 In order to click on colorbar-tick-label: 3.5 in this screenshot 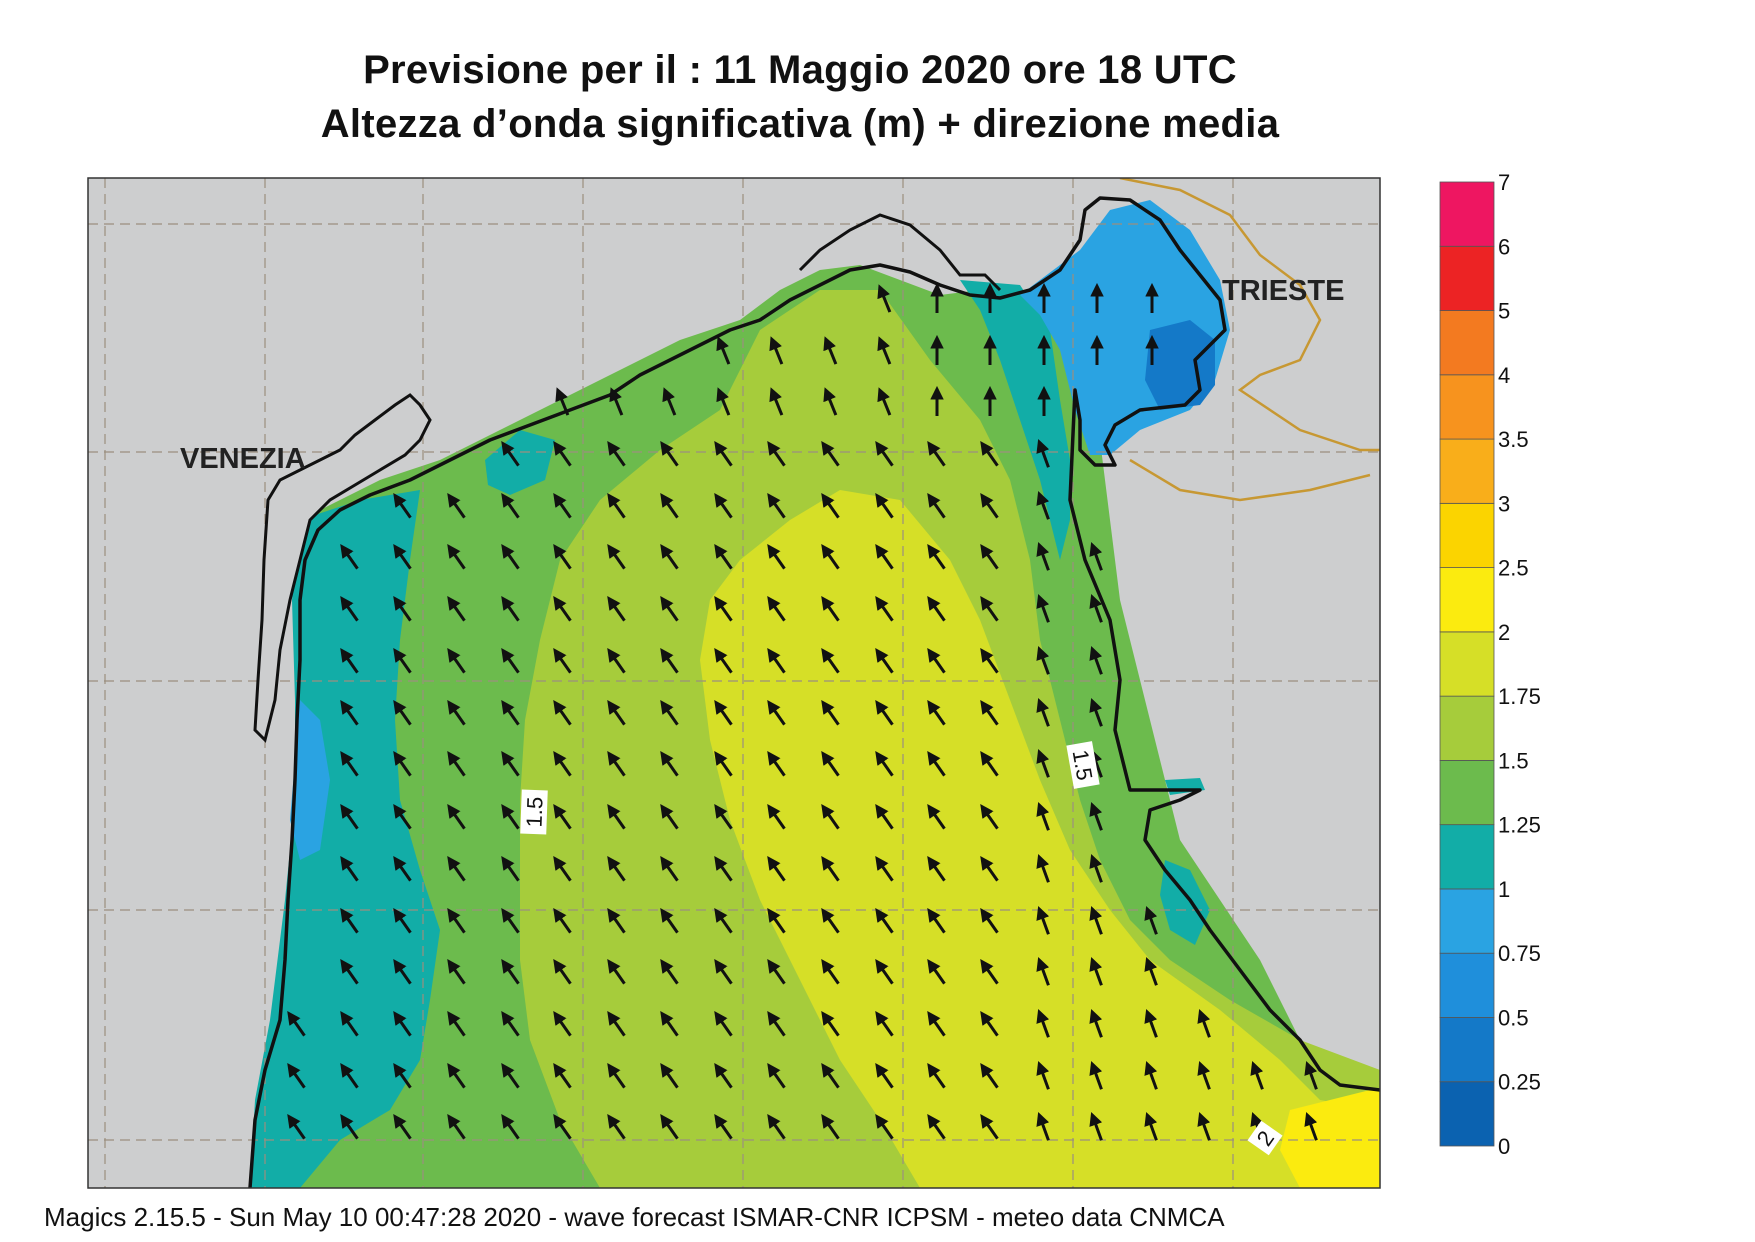, I will do `click(1513, 439)`.